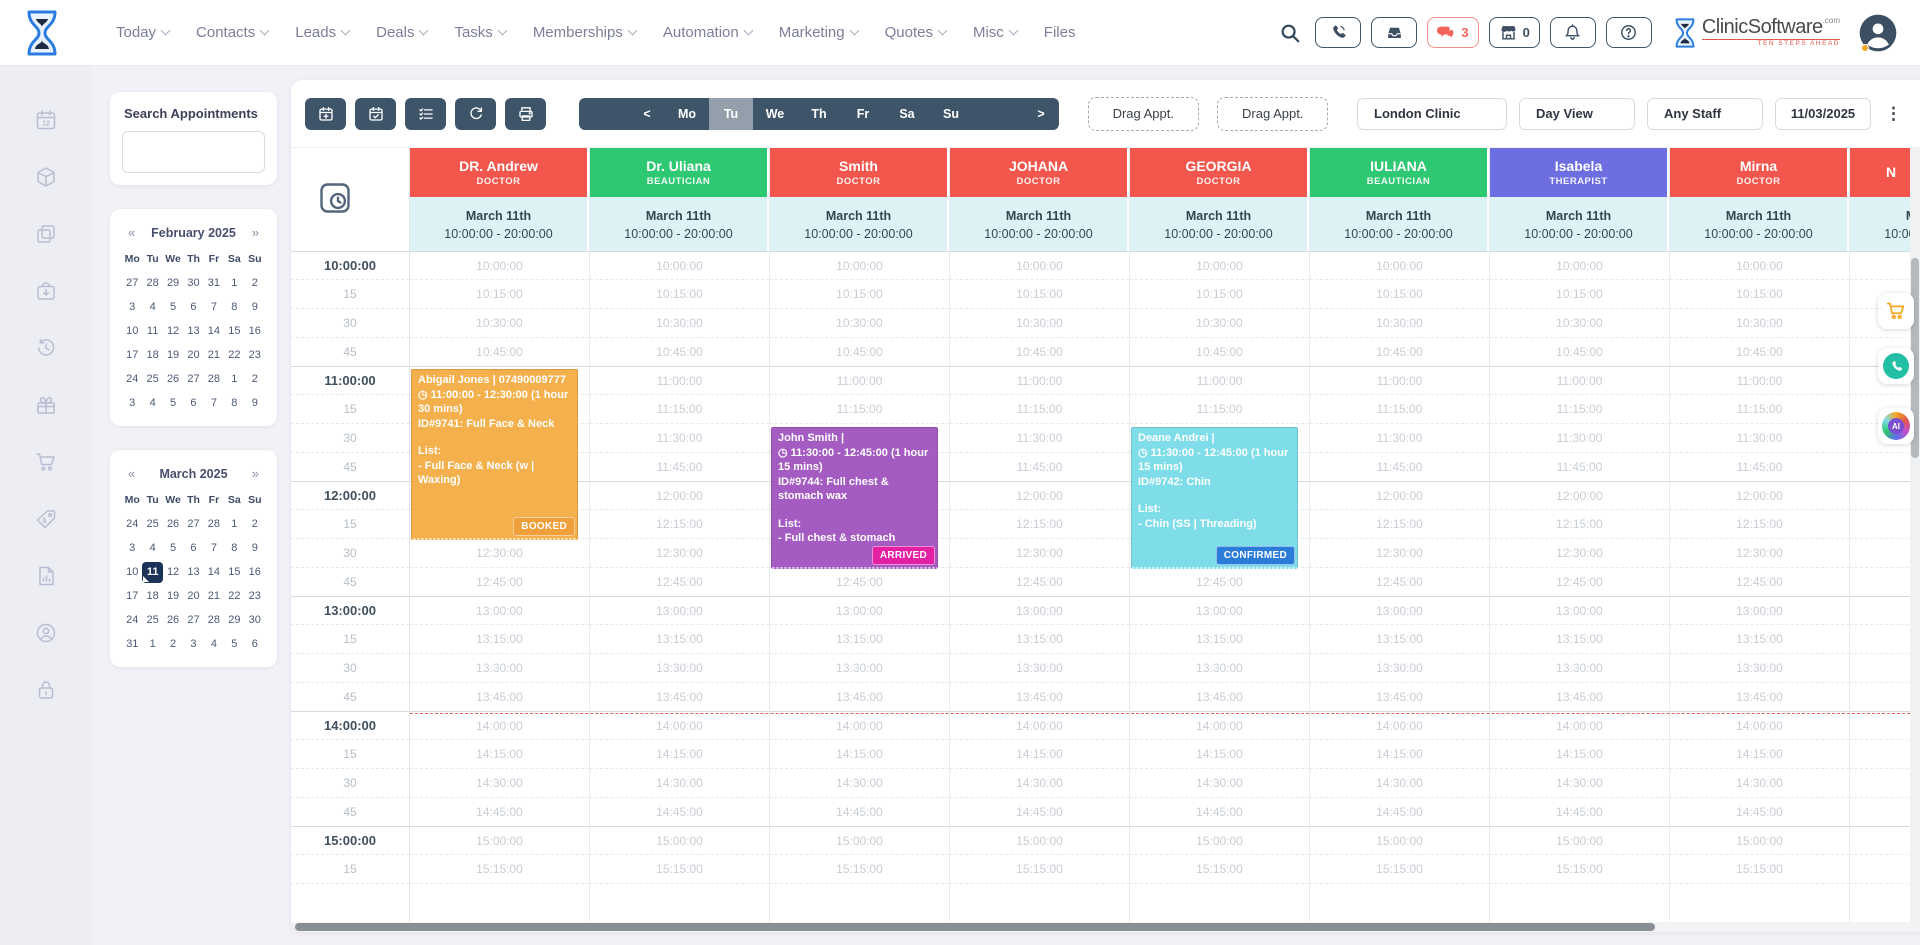 This screenshot has width=1920, height=945. What do you see at coordinates (254, 572) in the screenshot?
I see `calendar-day: 16` at bounding box center [254, 572].